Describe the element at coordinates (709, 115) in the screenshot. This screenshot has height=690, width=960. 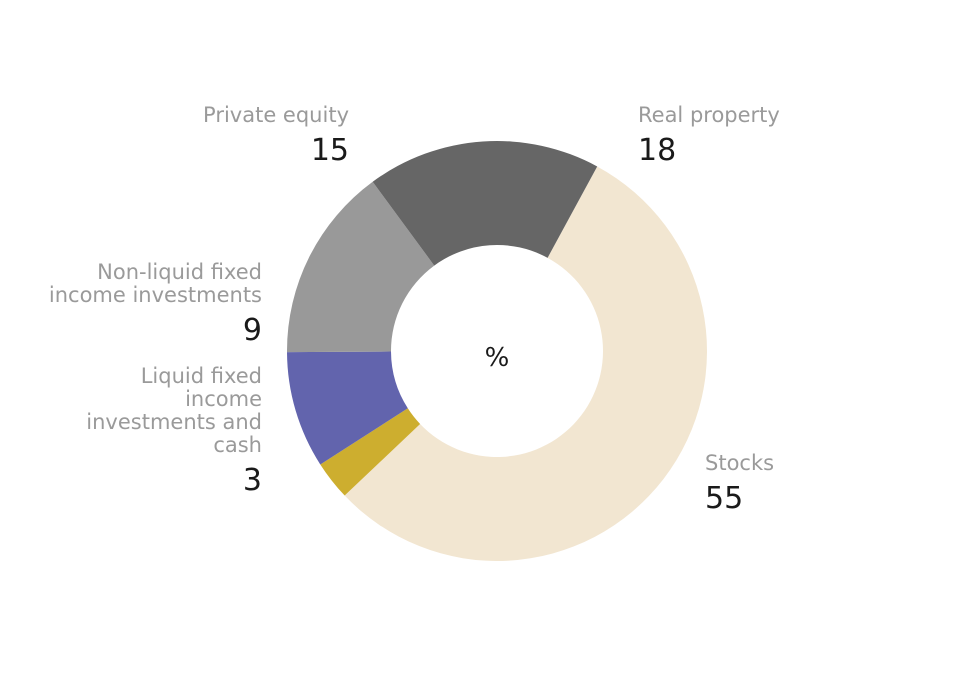
I see `slice-label-name: Real property` at that location.